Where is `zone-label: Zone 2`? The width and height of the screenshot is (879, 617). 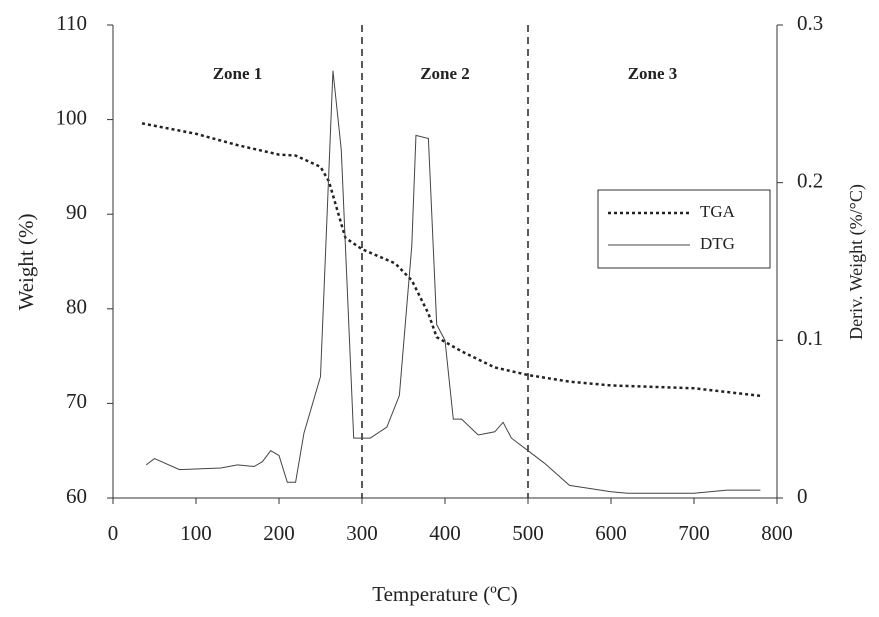
zone-label: Zone 2 is located at coordinates (445, 73).